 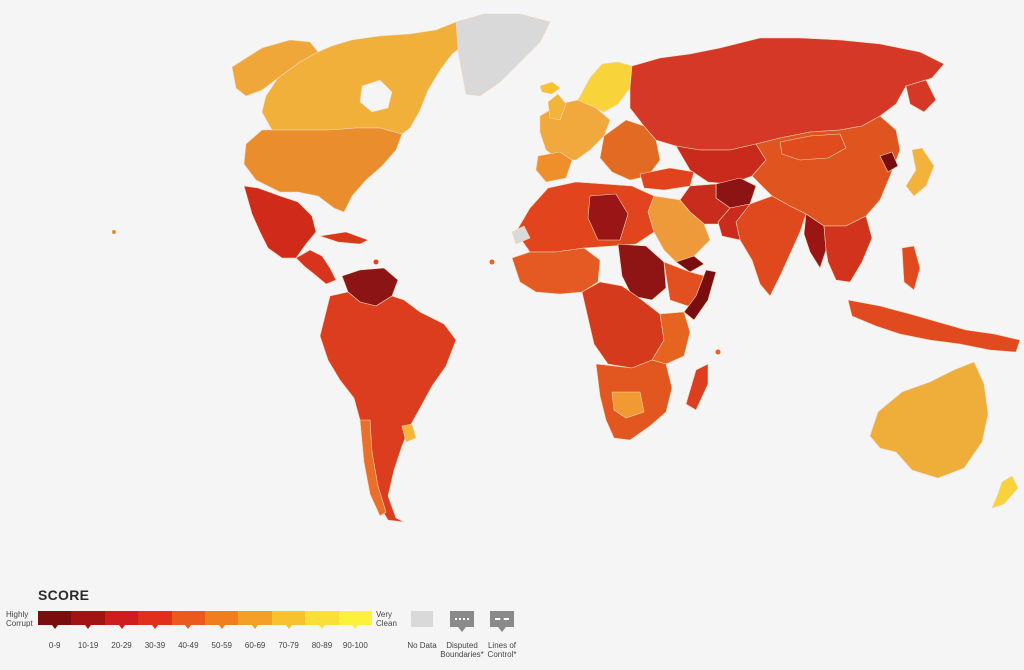 What do you see at coordinates (502, 619) in the screenshot?
I see `lines-of-control-swatch` at bounding box center [502, 619].